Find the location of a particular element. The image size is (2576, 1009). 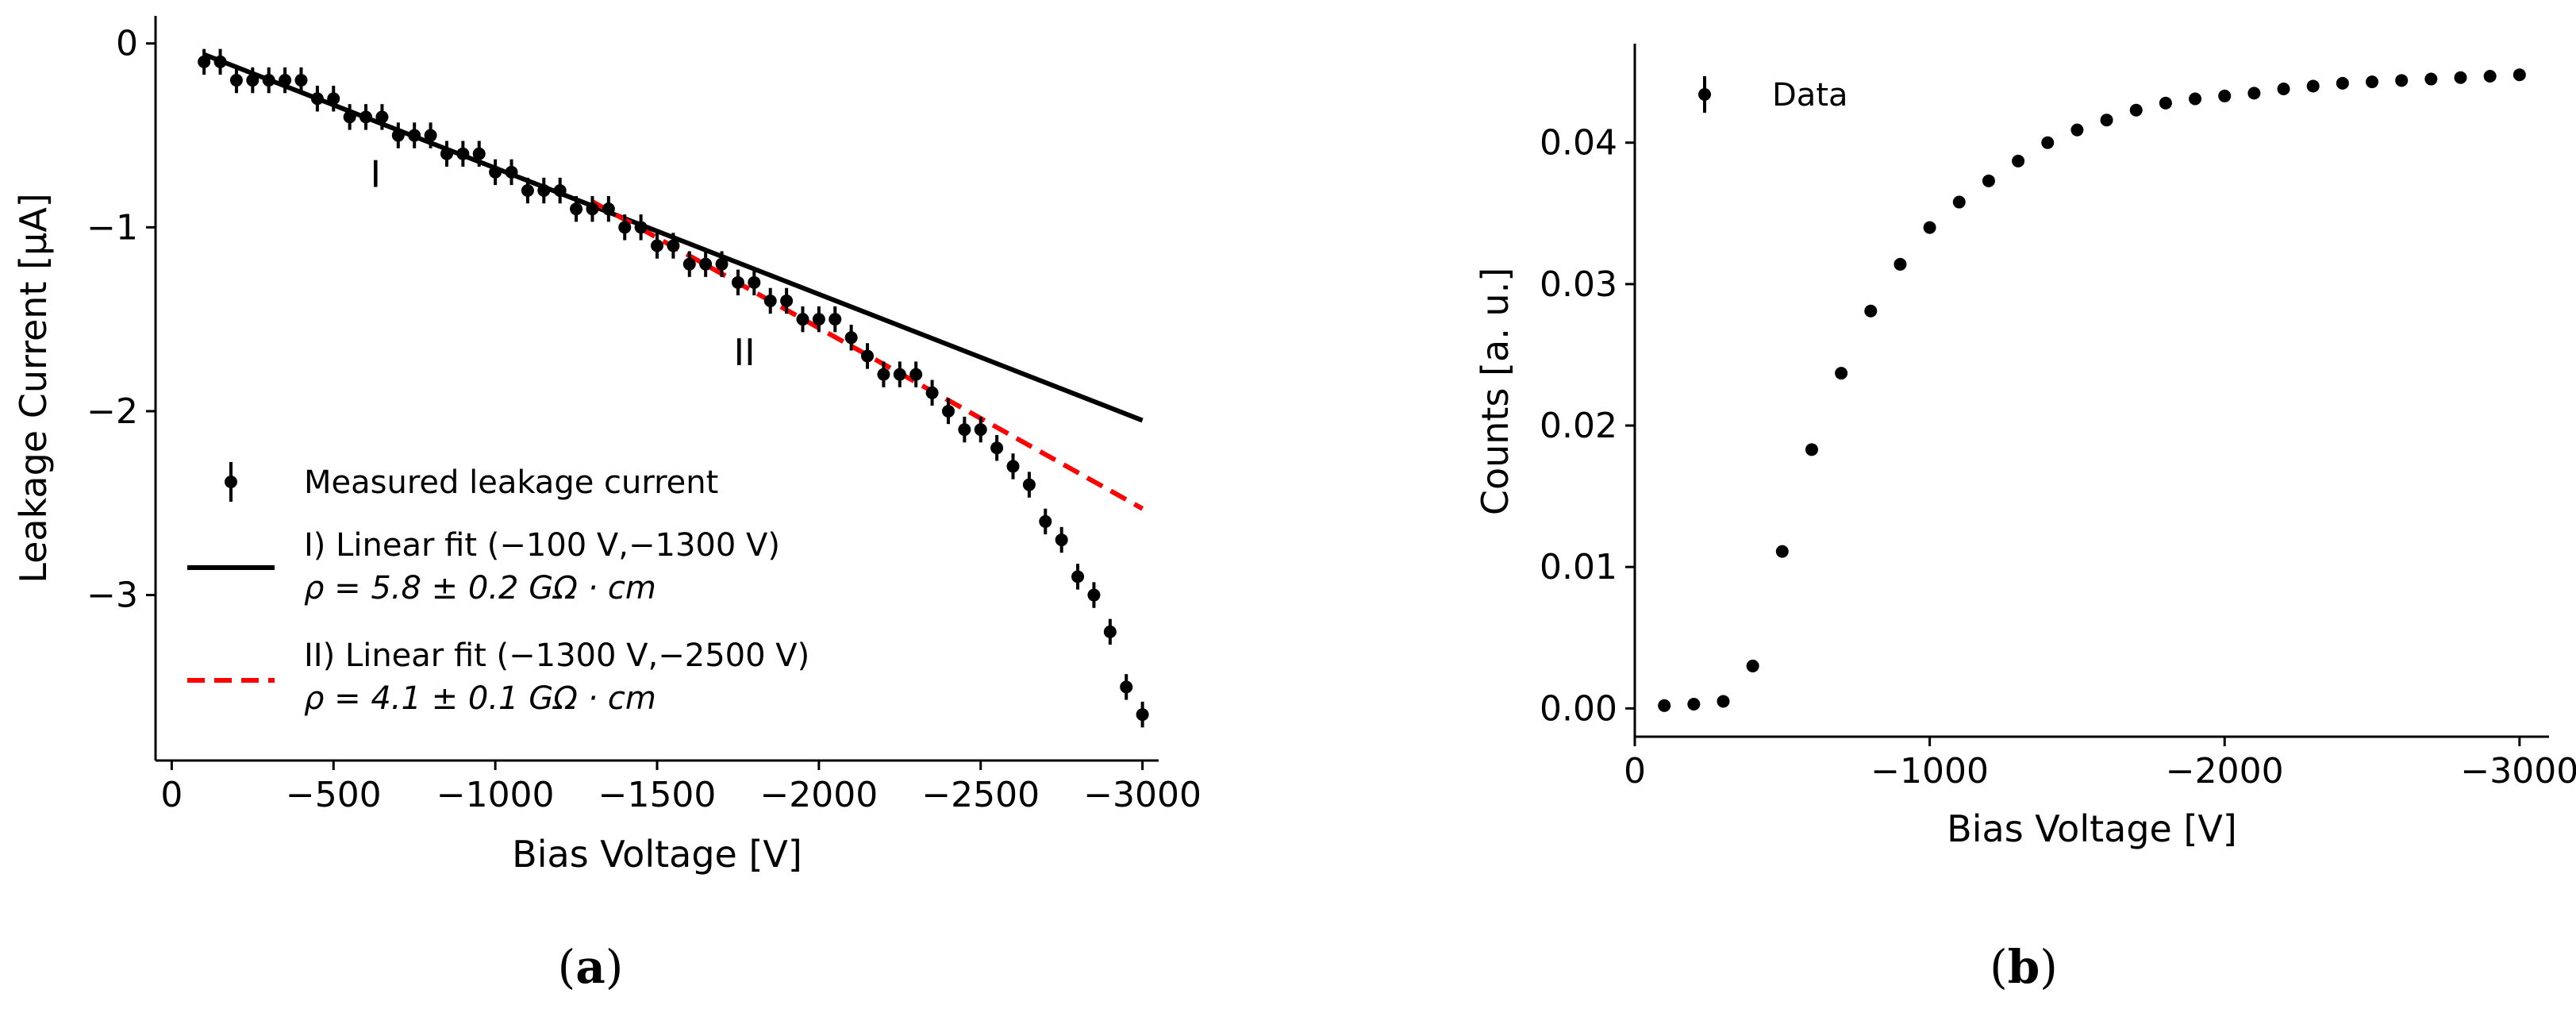

chart-b-panel-label: (b) is located at coordinates (2024, 967).